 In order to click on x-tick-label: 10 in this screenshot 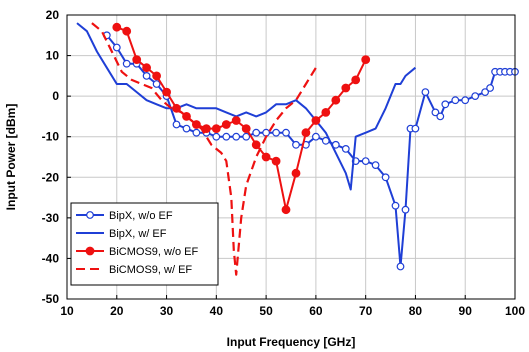, I will do `click(67, 311)`.